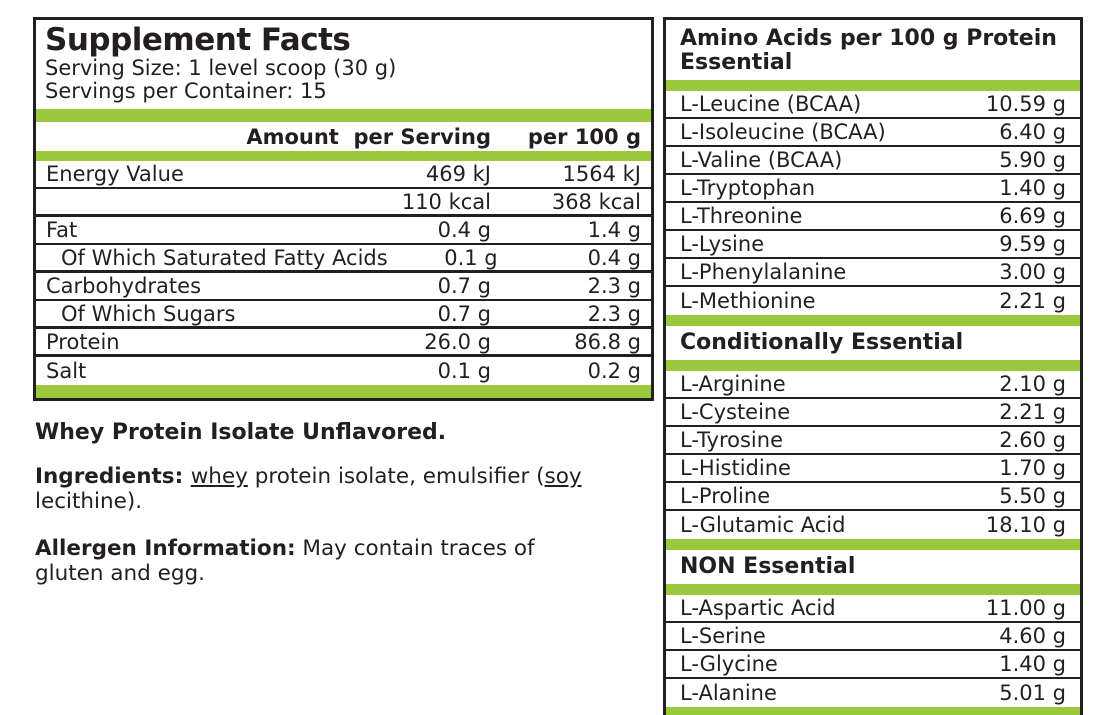 The height and width of the screenshot is (715, 1096). Describe the element at coordinates (1025, 104) in the screenshot. I see `amino-acid-value: 10.59 g` at that location.